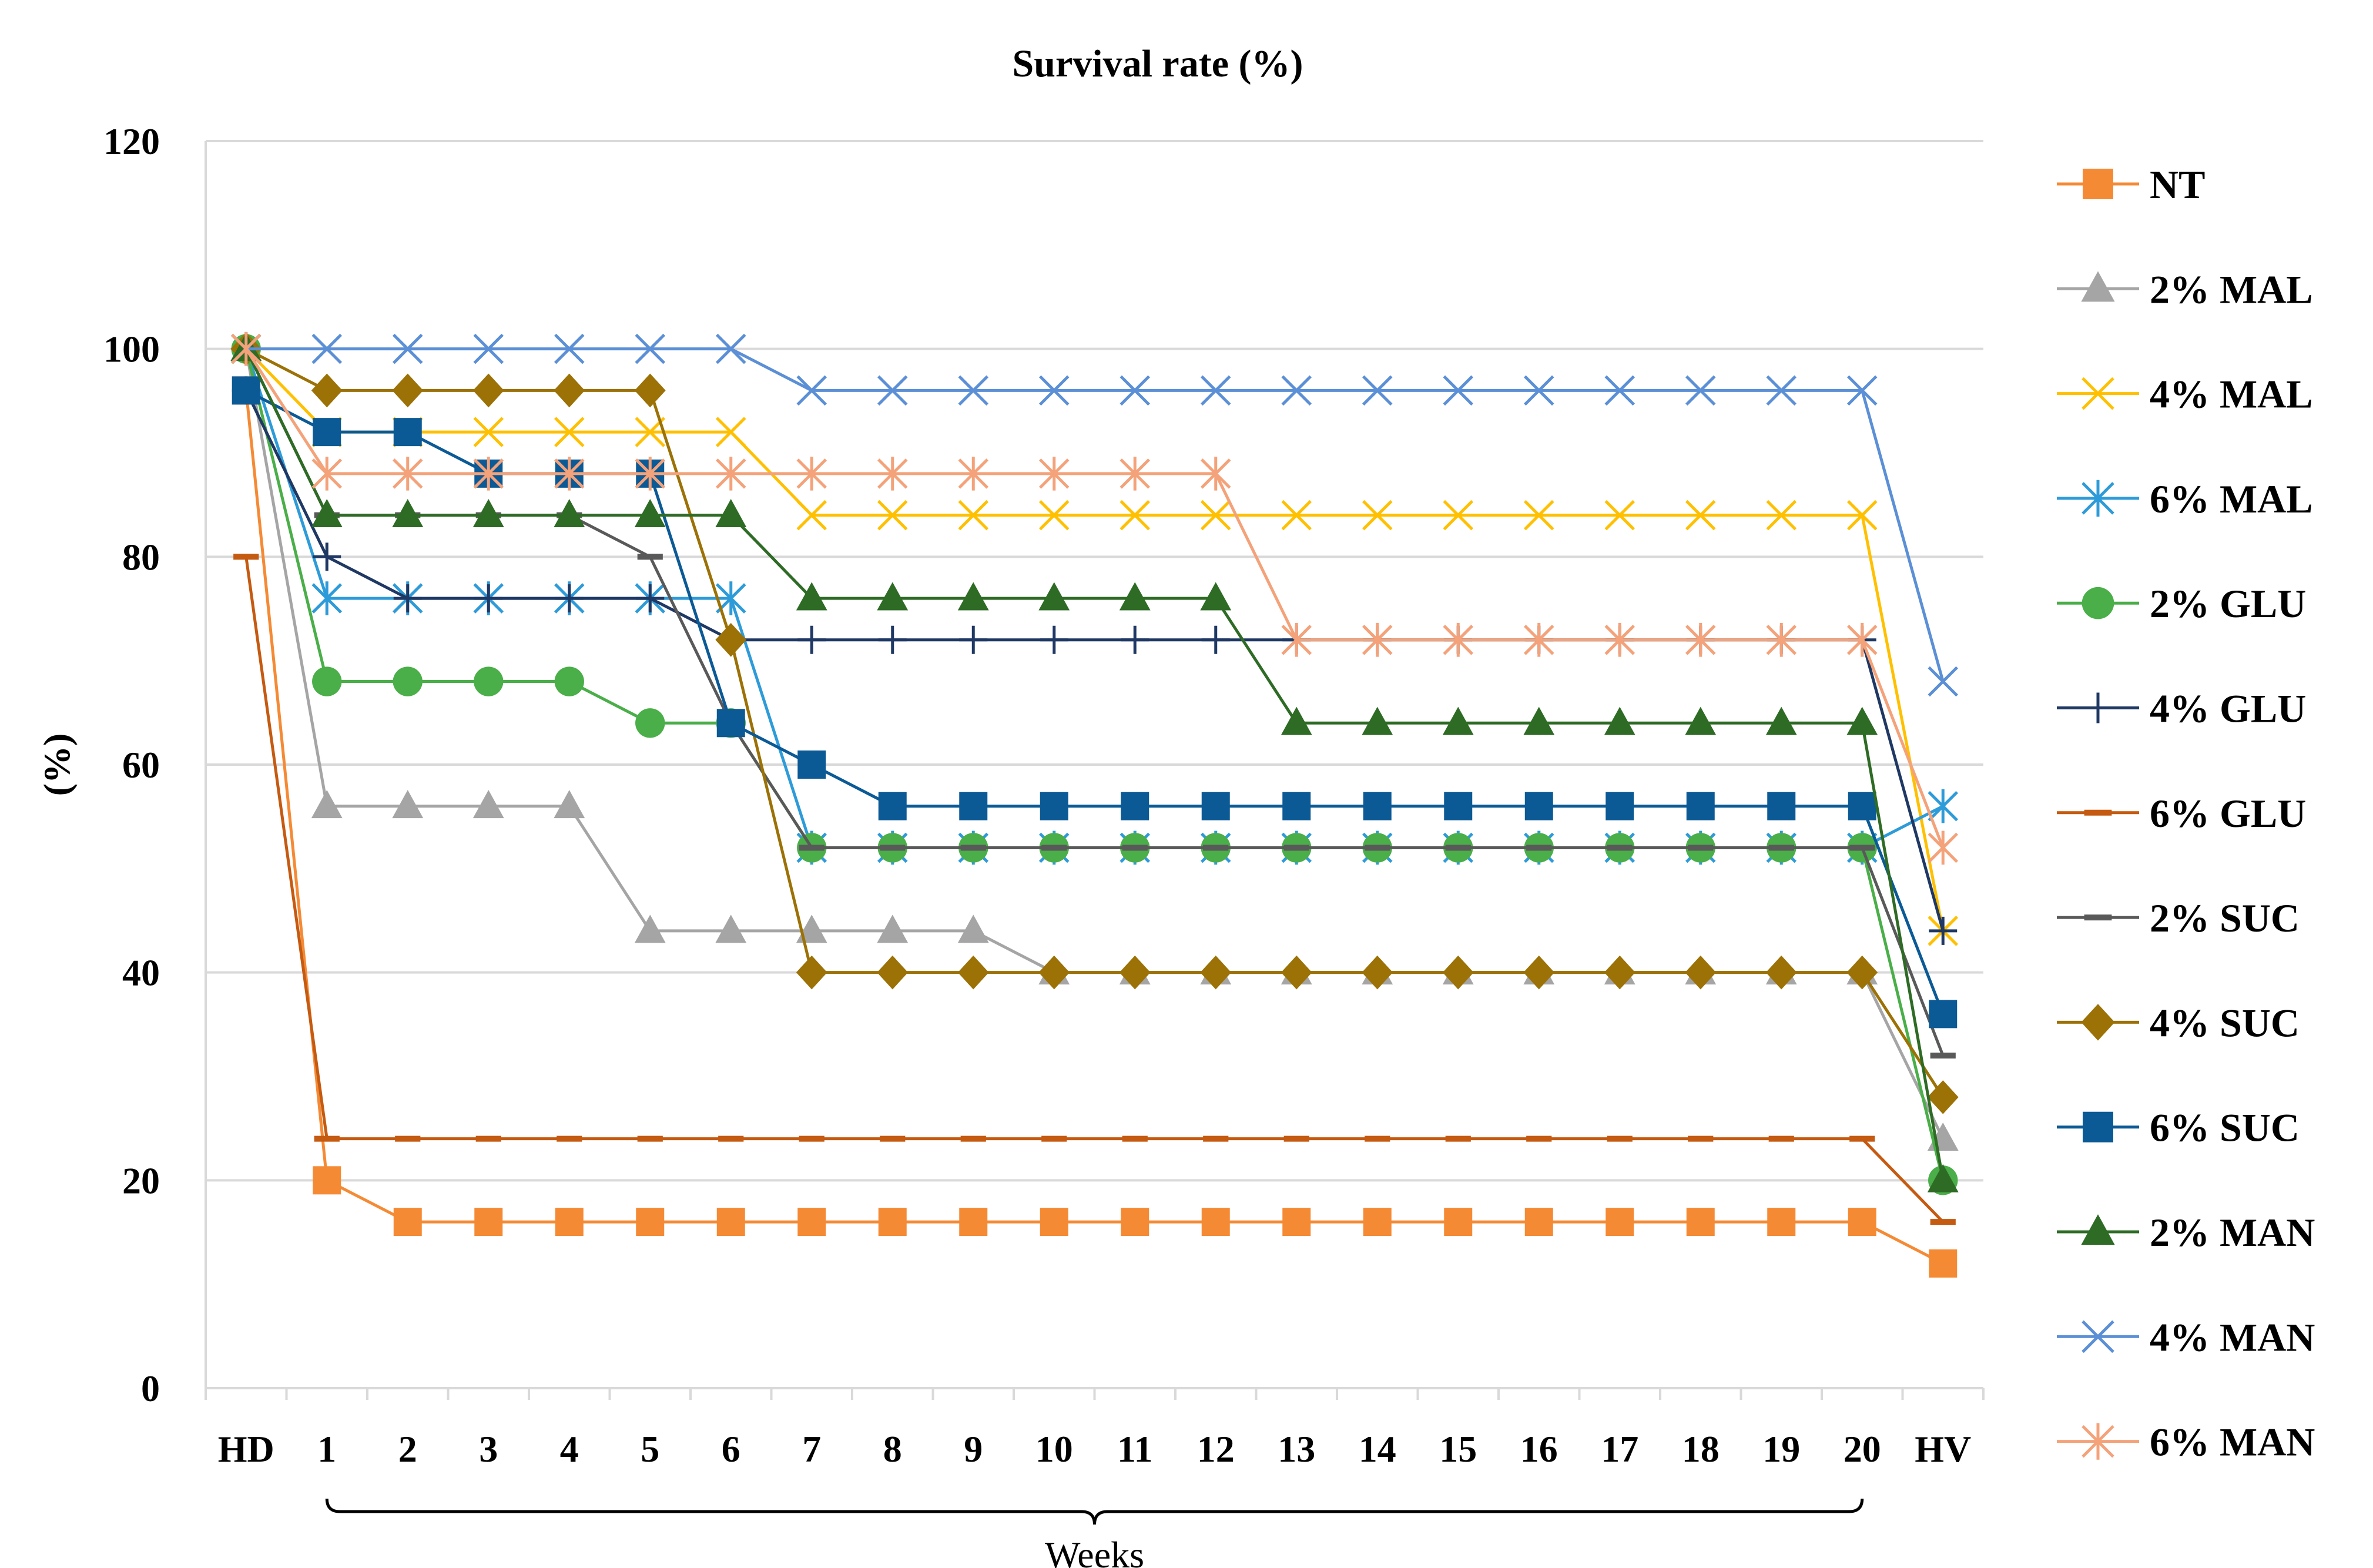 Image resolution: width=2373 pixels, height=1568 pixels. Describe the element at coordinates (2231, 499) in the screenshot. I see `legend-label: 6% MAL` at that location.